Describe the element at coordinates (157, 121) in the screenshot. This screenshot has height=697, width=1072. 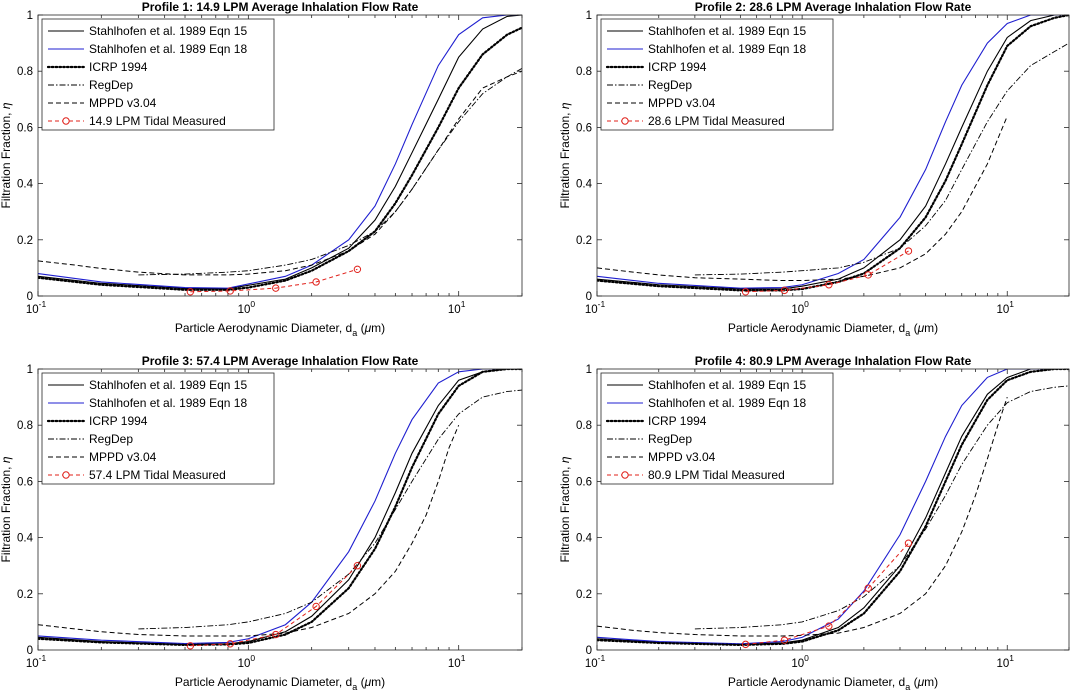
I see `legend-label: 14.9 LPM Tidal Measured` at that location.